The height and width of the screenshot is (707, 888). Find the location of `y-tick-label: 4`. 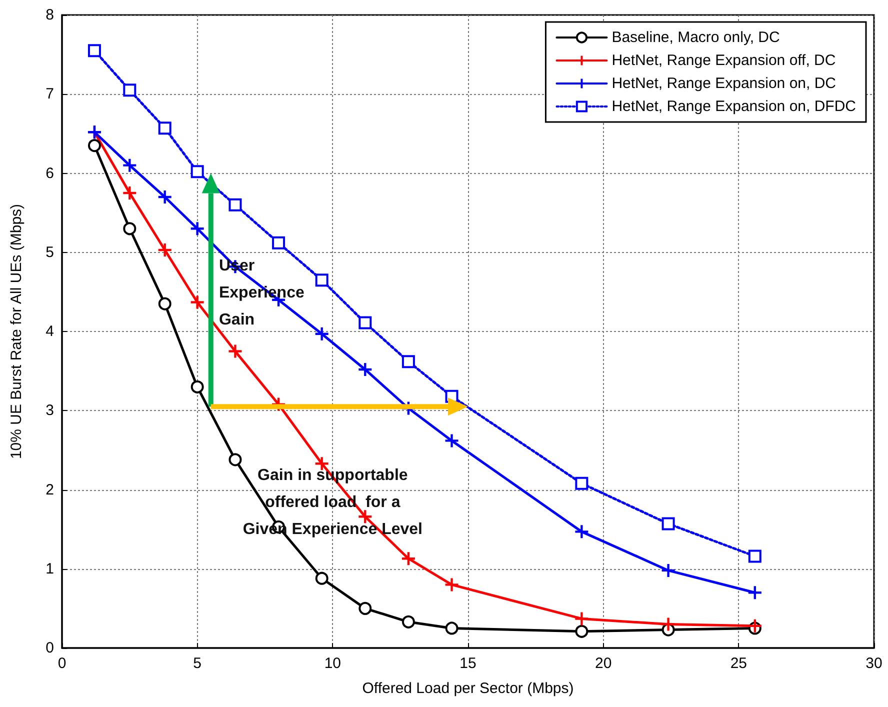

y-tick-label: 4 is located at coordinates (50, 331).